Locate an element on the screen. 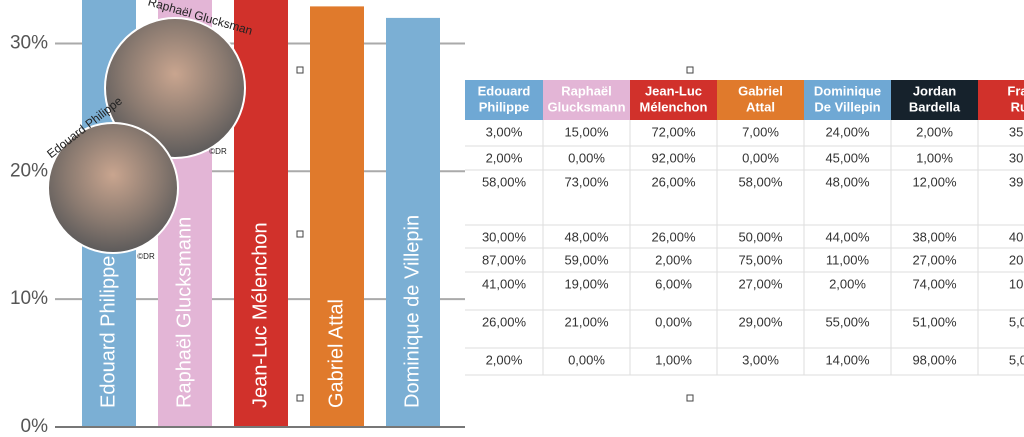  cell: 10,0 is located at coordinates (1016, 283).